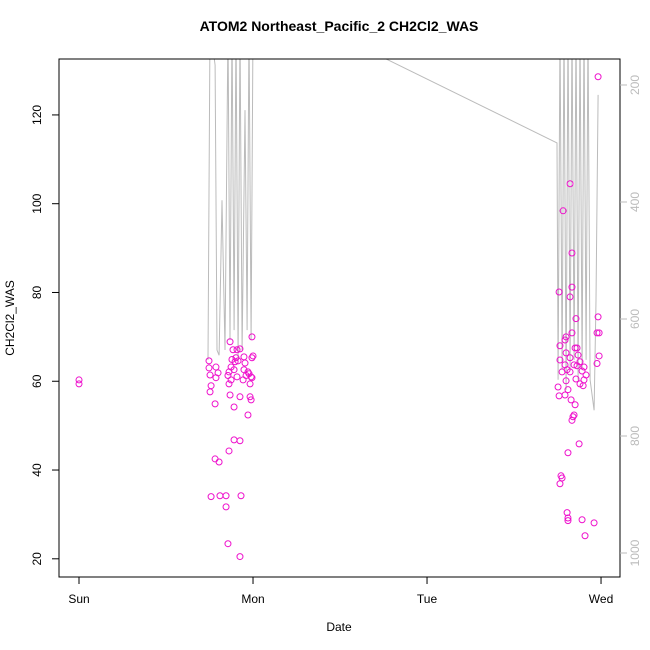 The width and height of the screenshot is (650, 650). Describe the element at coordinates (37, 292) in the screenshot. I see `y-tick-label: 80` at that location.